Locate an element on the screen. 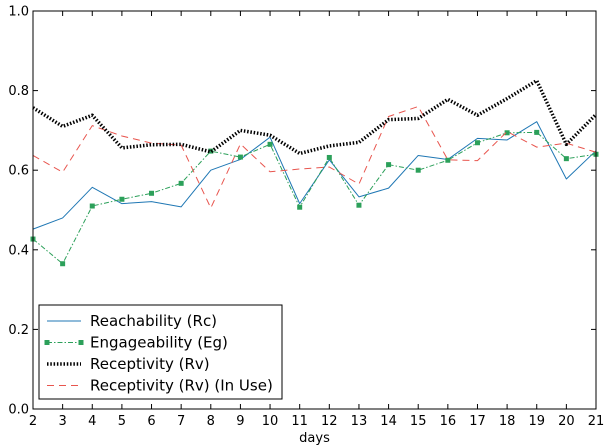 Image resolution: width=605 pixels, height=447 pixels. x-tick-label: 6 is located at coordinates (151, 421).